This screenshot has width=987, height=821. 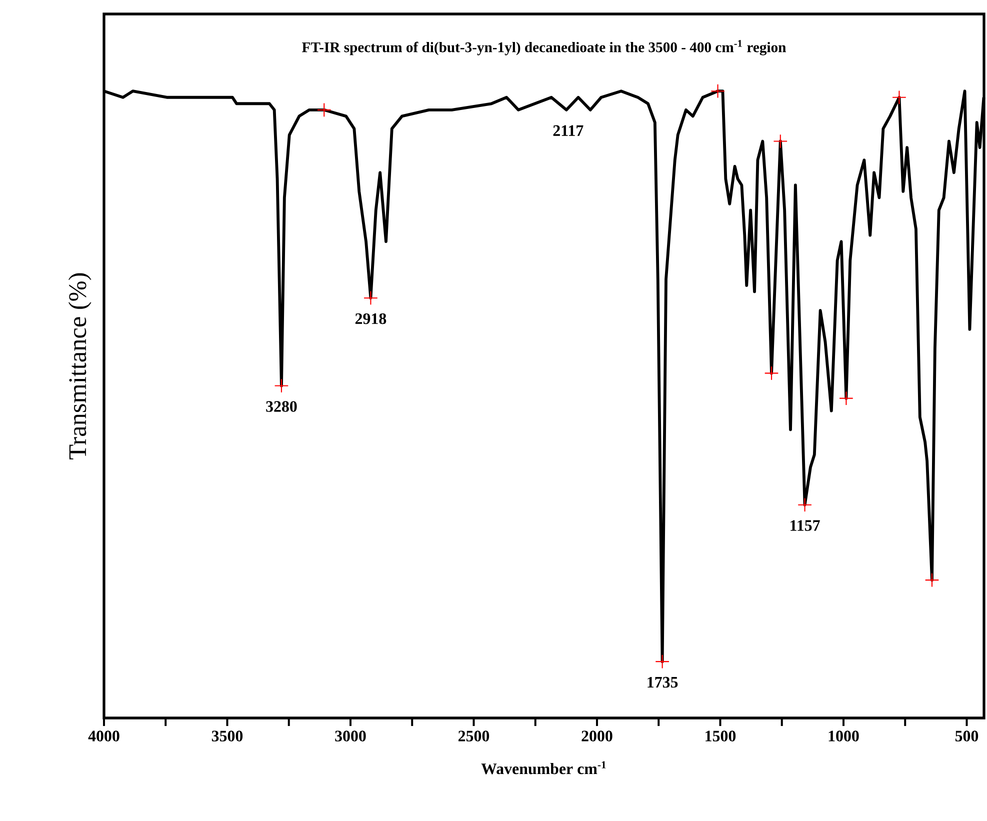 I want to click on y-axis-title: Transmittance (%), so click(x=80, y=366).